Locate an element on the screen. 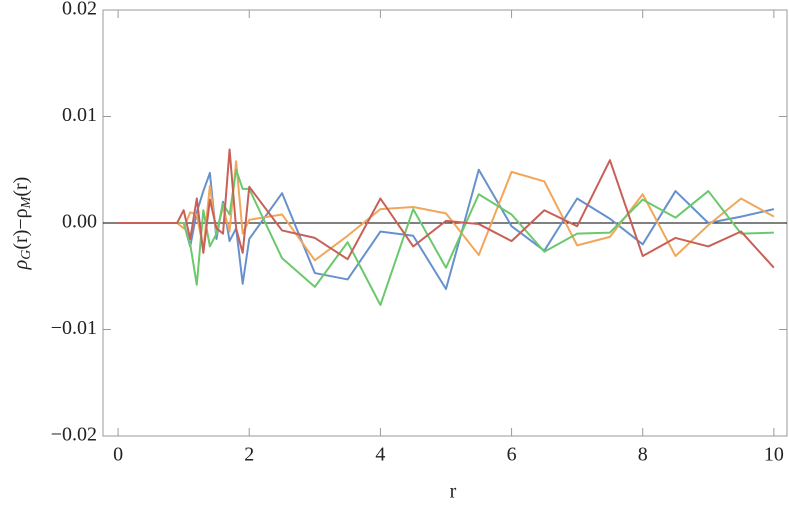 The image size is (789, 506). x-tick-label: 10 is located at coordinates (774, 455).